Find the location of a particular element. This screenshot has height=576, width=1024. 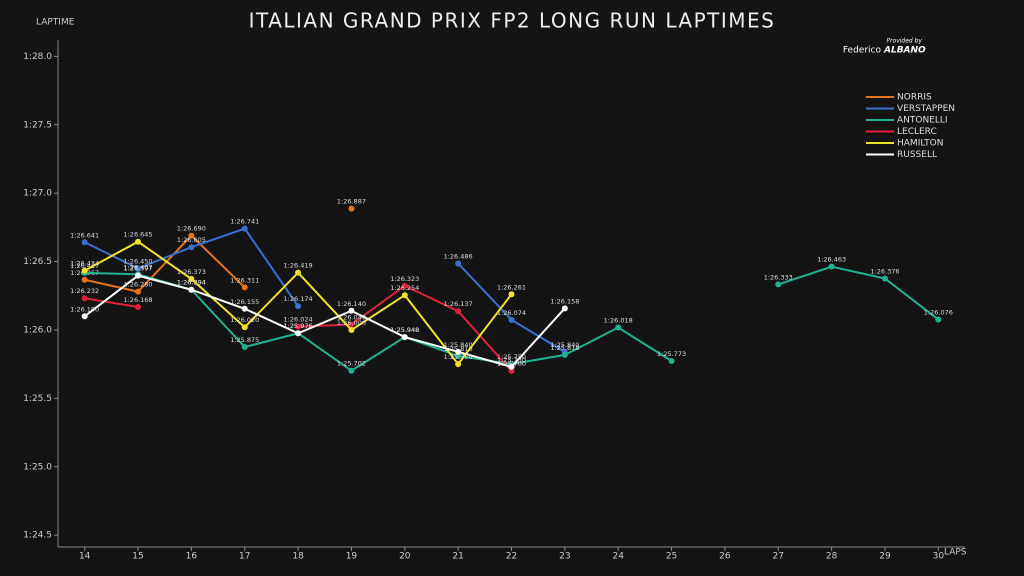

value-label: 1:26.887 is located at coordinates (351, 202).